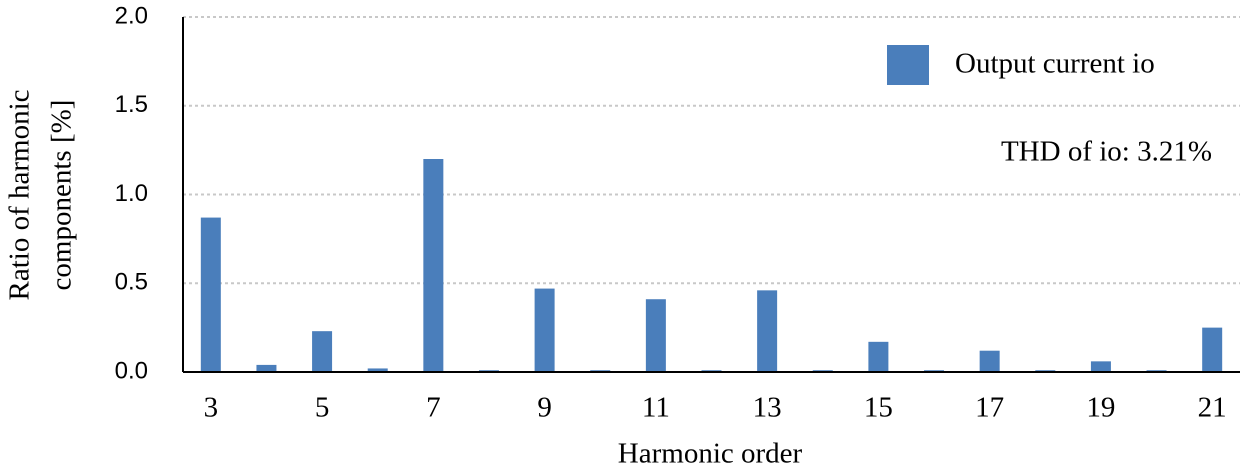  I want to click on annotation: THD of io: 3.21%, so click(1106, 152).